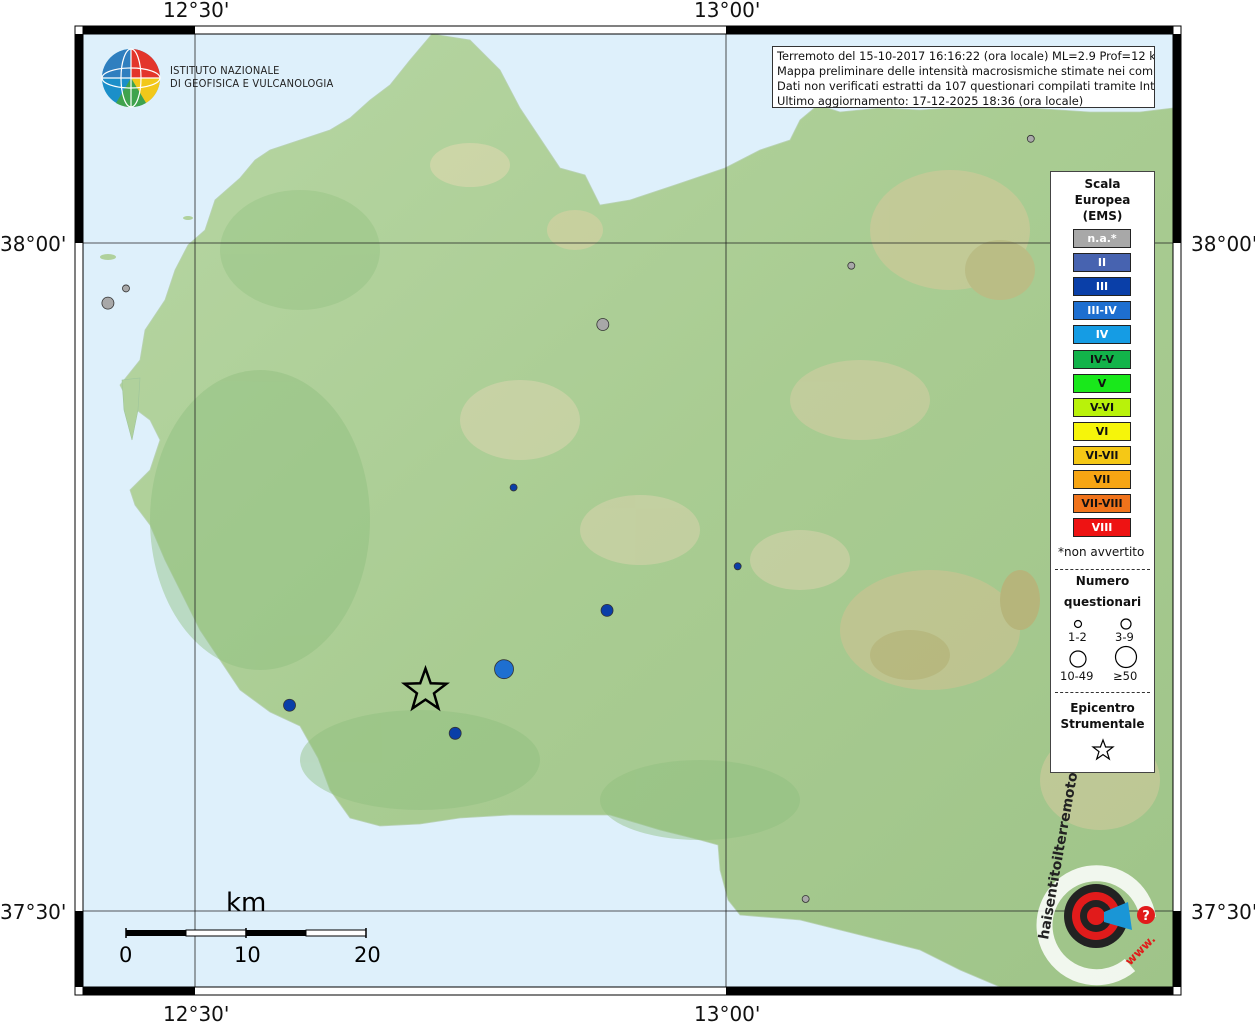 This screenshot has height=1026, width=1255. I want to click on legend-not-felt-note: *non avvertito, so click(1101, 552).